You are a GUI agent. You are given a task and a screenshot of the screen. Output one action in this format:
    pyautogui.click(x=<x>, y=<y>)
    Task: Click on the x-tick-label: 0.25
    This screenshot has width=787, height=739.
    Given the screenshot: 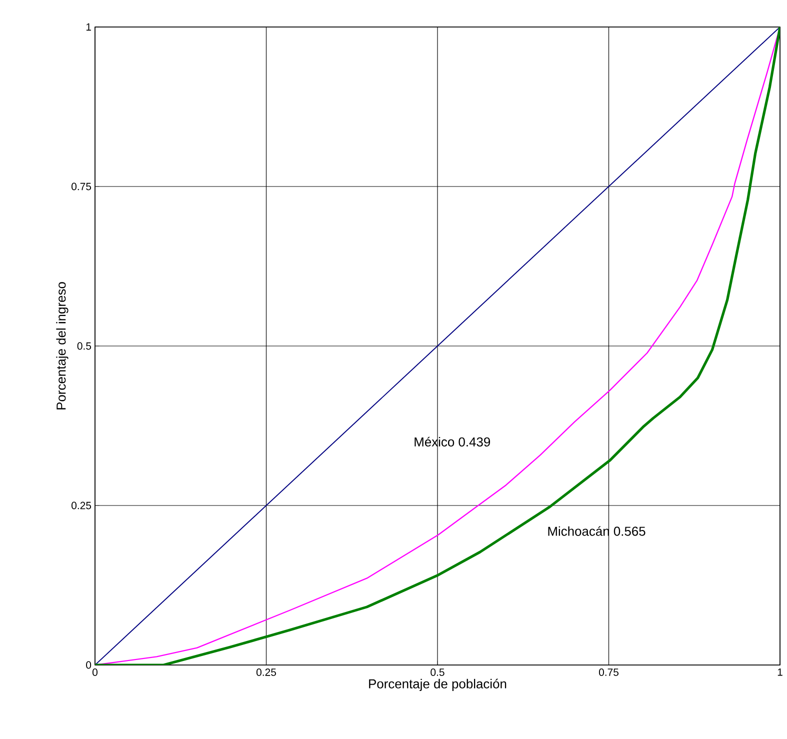 What is the action you would take?
    pyautogui.click(x=266, y=672)
    